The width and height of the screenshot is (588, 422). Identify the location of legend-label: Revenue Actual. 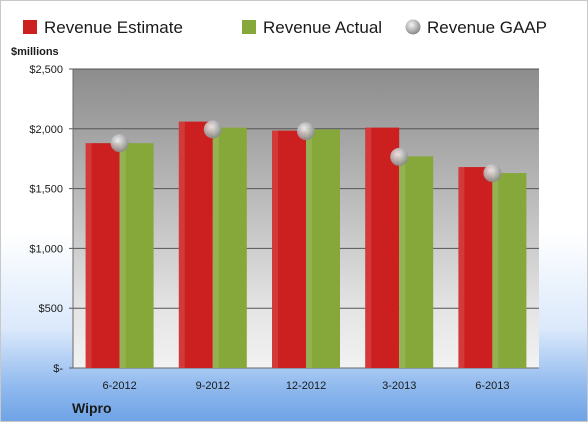
(322, 27).